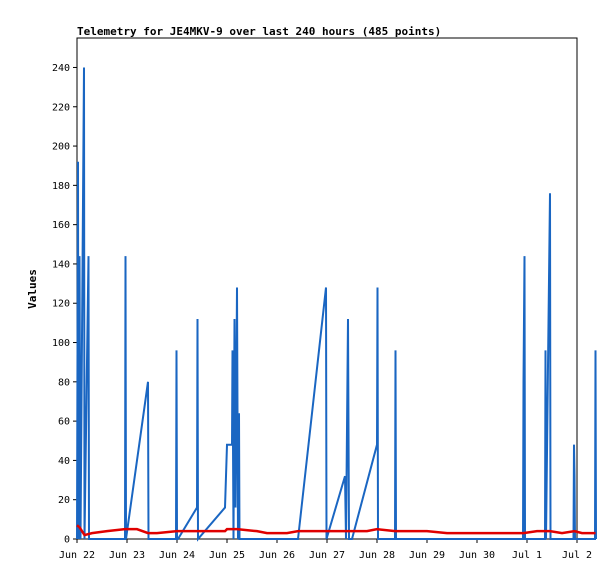 This screenshot has height=579, width=615. Describe the element at coordinates (227, 555) in the screenshot. I see `x-tick-label: Jun 25` at that location.